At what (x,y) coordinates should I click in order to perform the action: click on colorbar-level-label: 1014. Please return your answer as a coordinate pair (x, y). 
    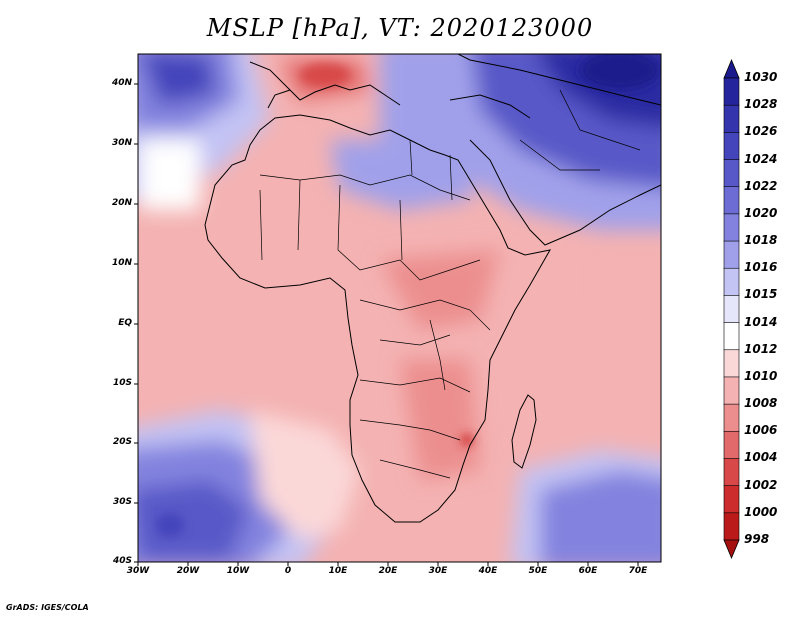
    Looking at the image, I should click on (761, 321).